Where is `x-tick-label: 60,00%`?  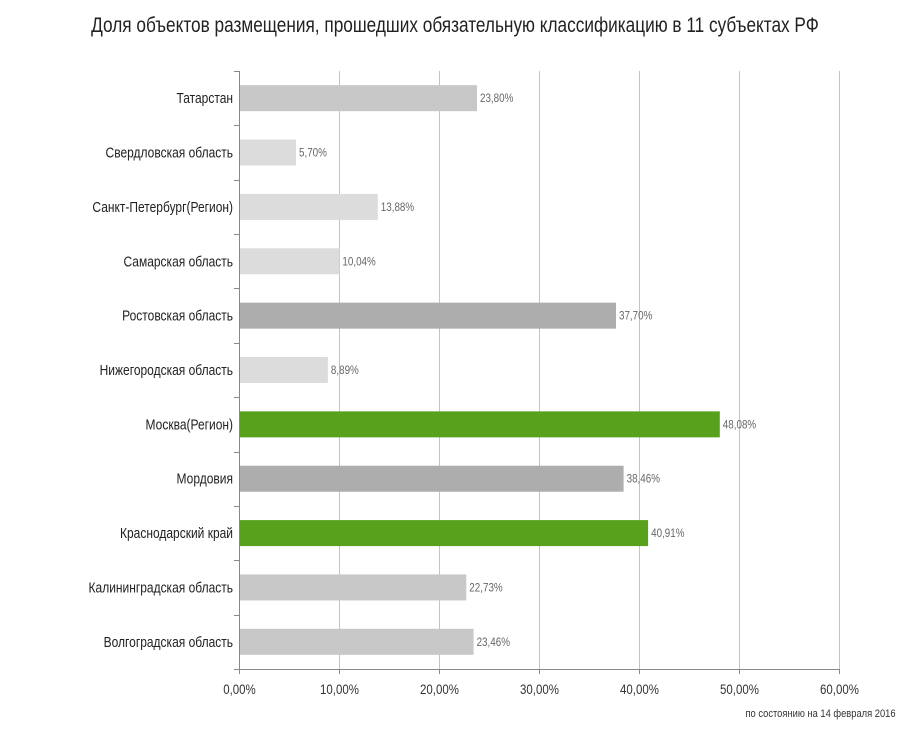
x-tick-label: 60,00% is located at coordinates (839, 689).